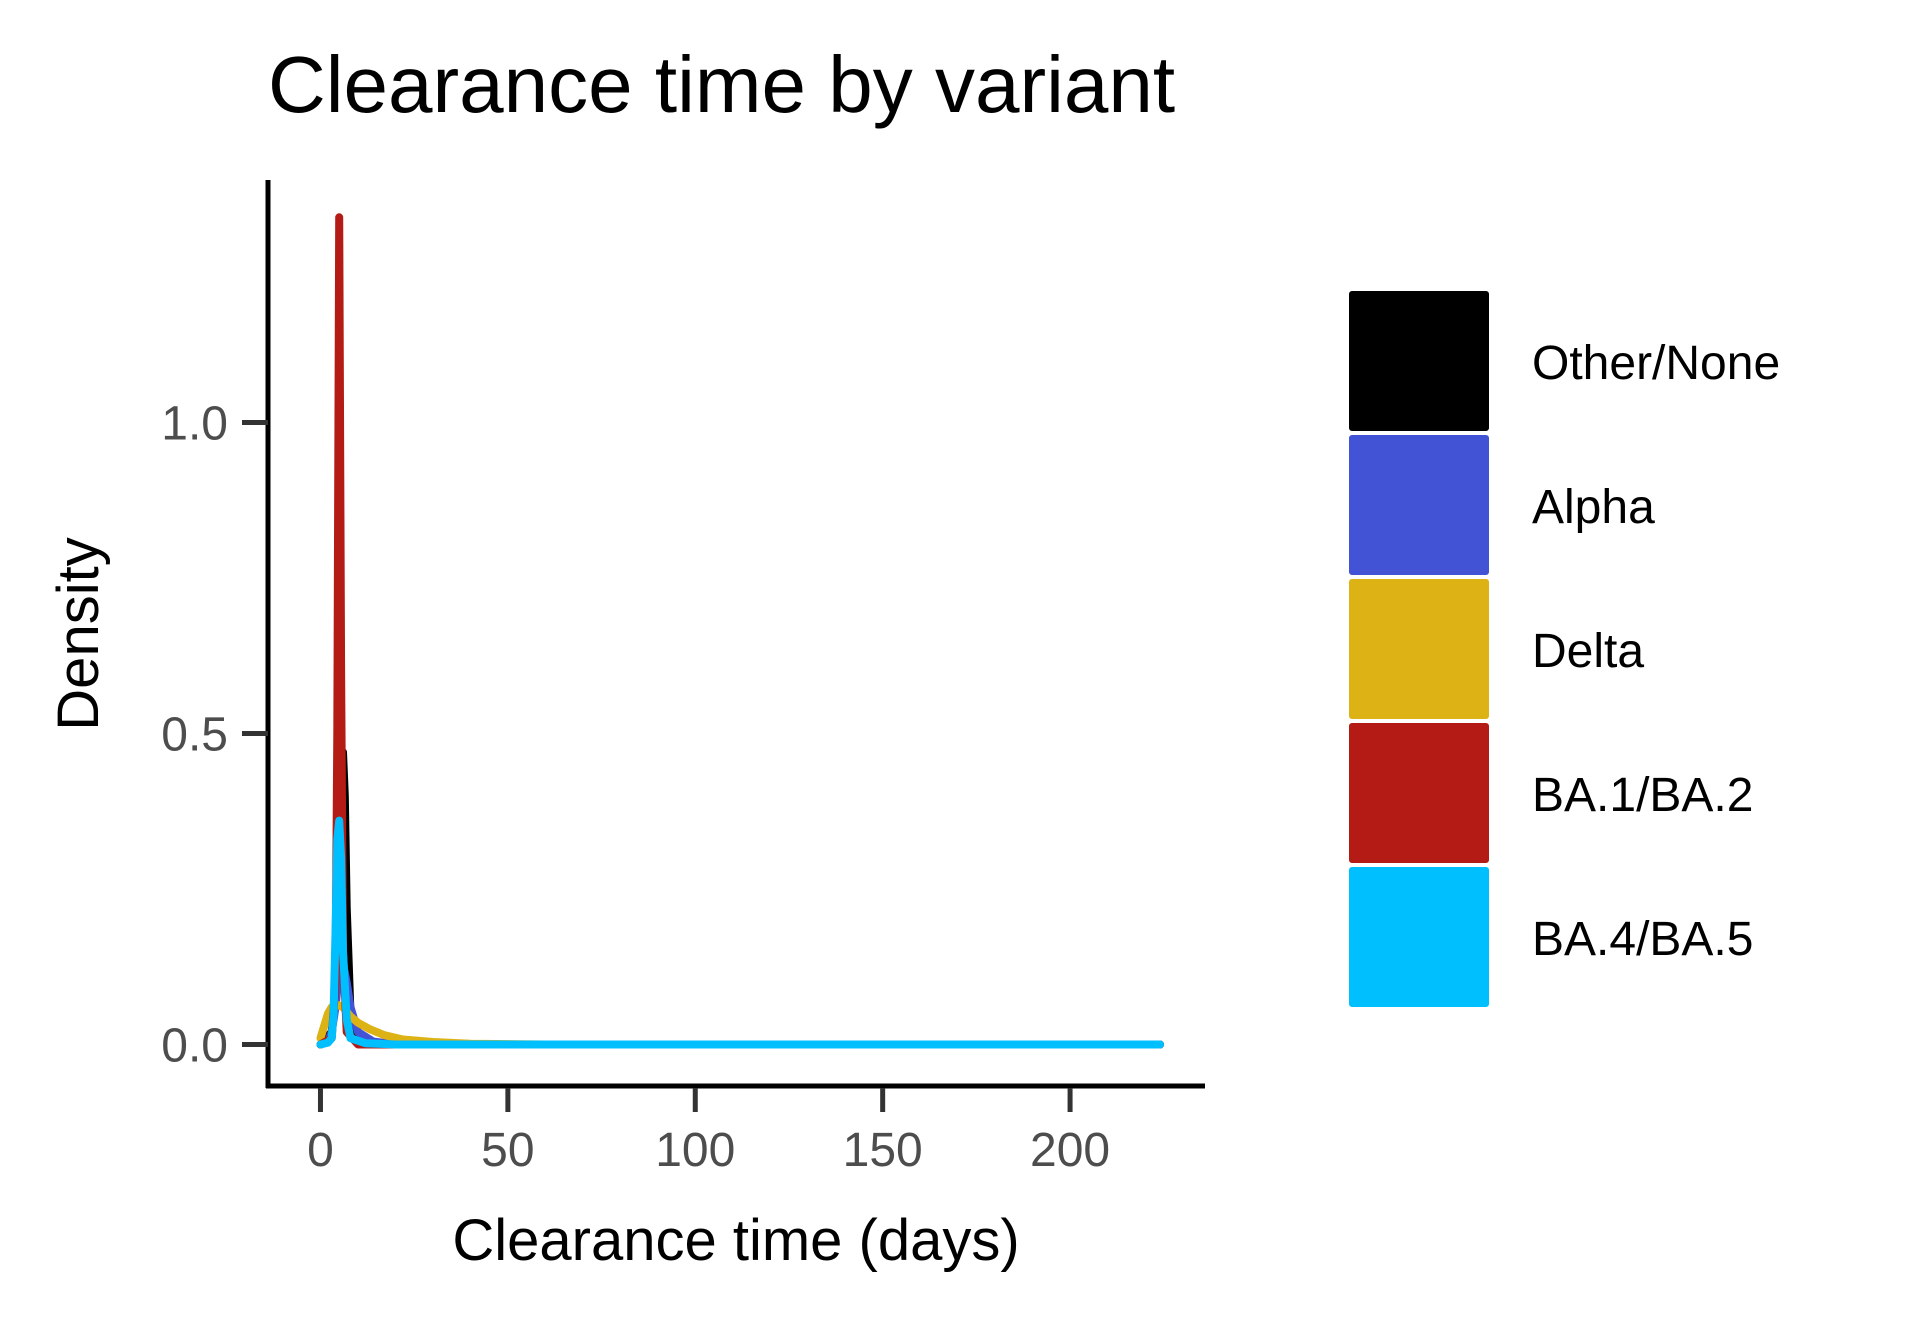 This screenshot has height=1320, width=1920. I want to click on y-tick-label: 0.0, so click(194, 1045).